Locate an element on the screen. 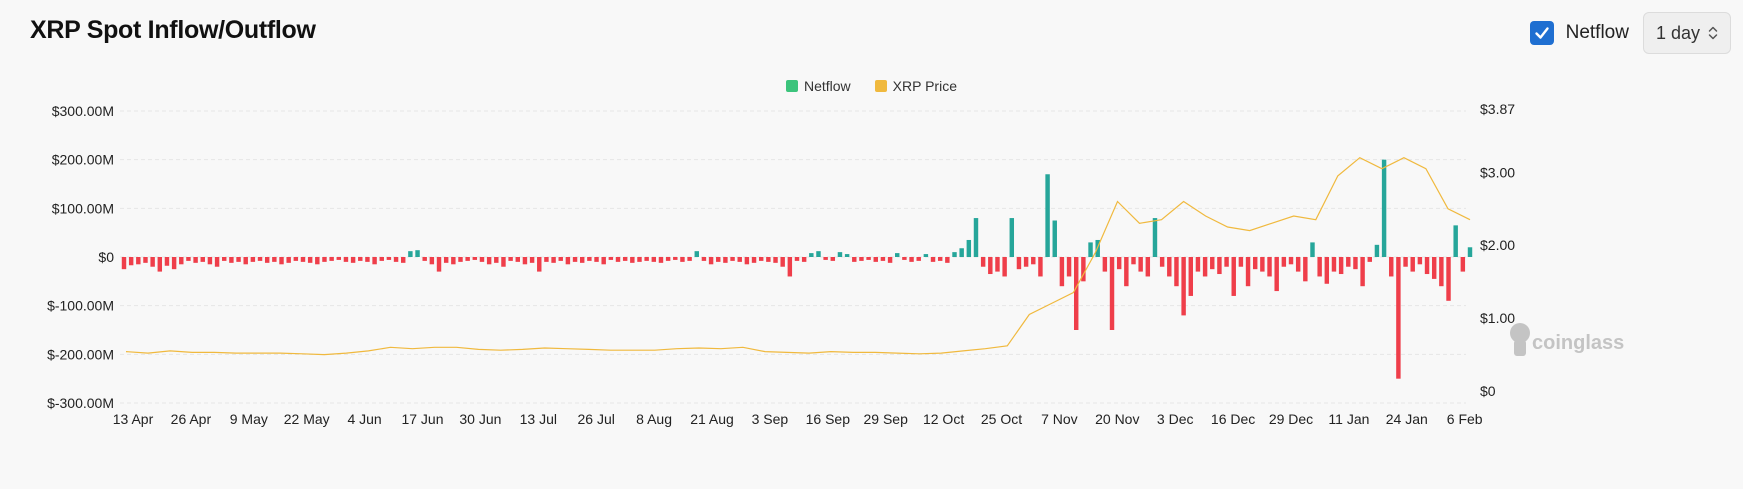 This screenshot has height=489, width=1743. left-axis-tick-label: $200.00M is located at coordinates (83, 160).